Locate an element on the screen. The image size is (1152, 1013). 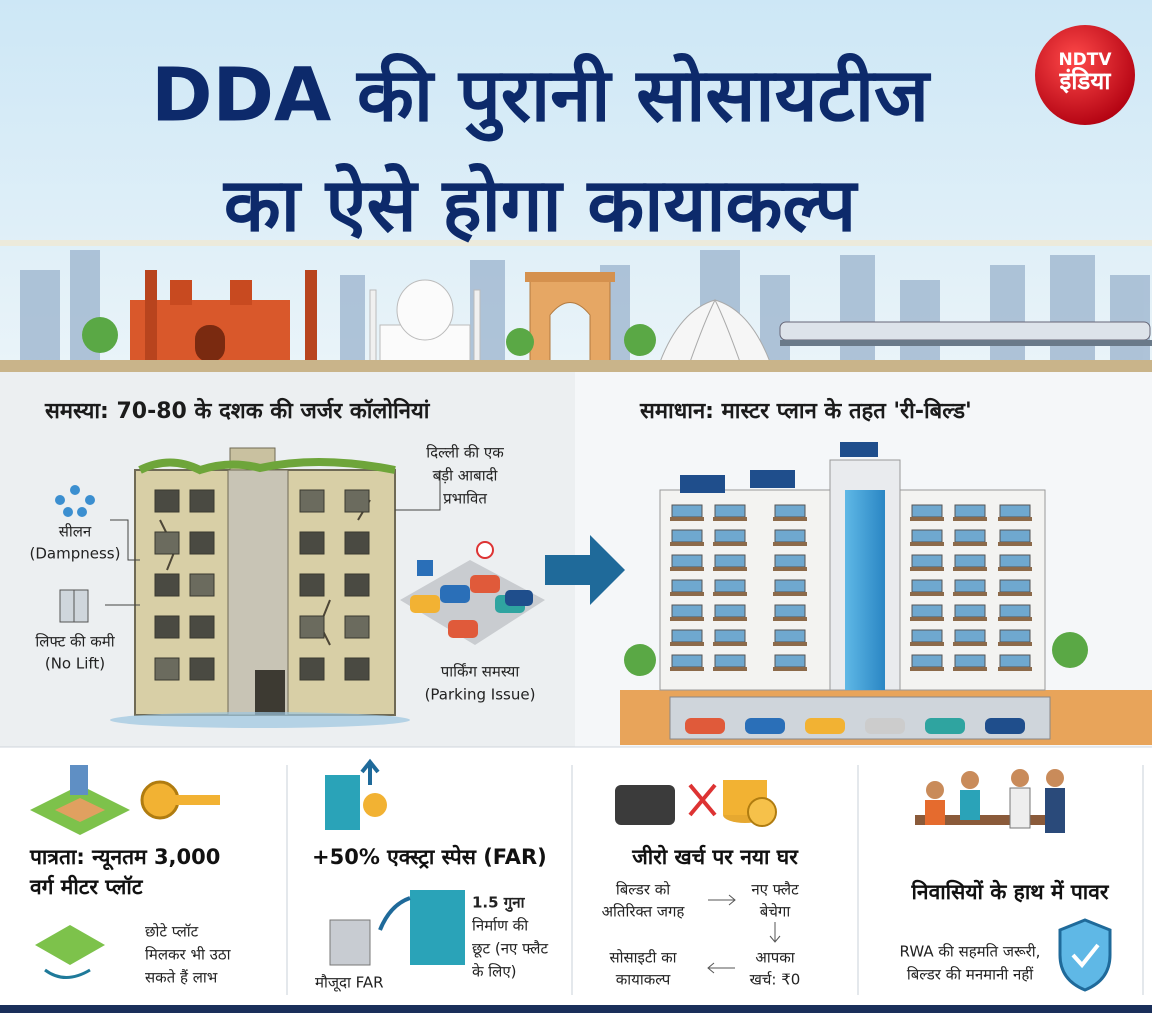
problem-heading: समस्या: 70-80 के दशक की जर्जर कॉलोनियां is located at coordinates (237, 410).